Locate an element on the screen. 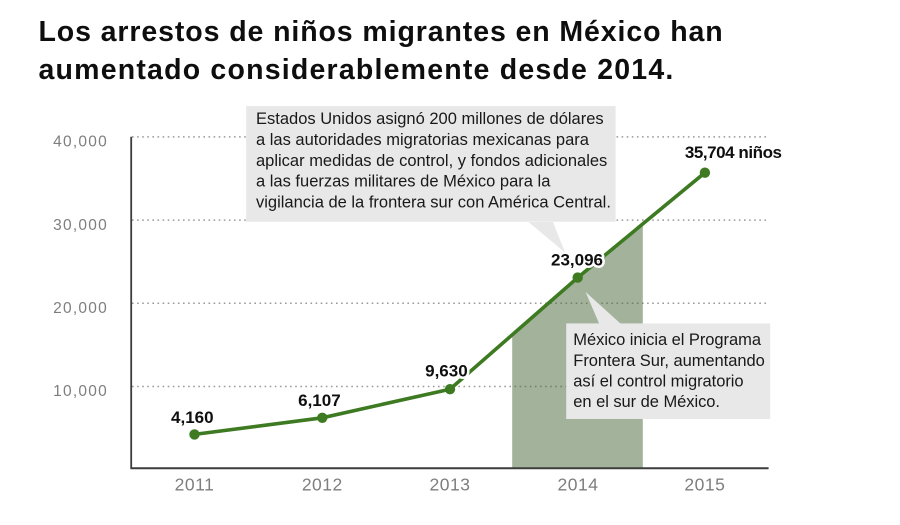 Image resolution: width=900 pixels, height=525 pixels. svg-text: 2011 is located at coordinates (195, 485).